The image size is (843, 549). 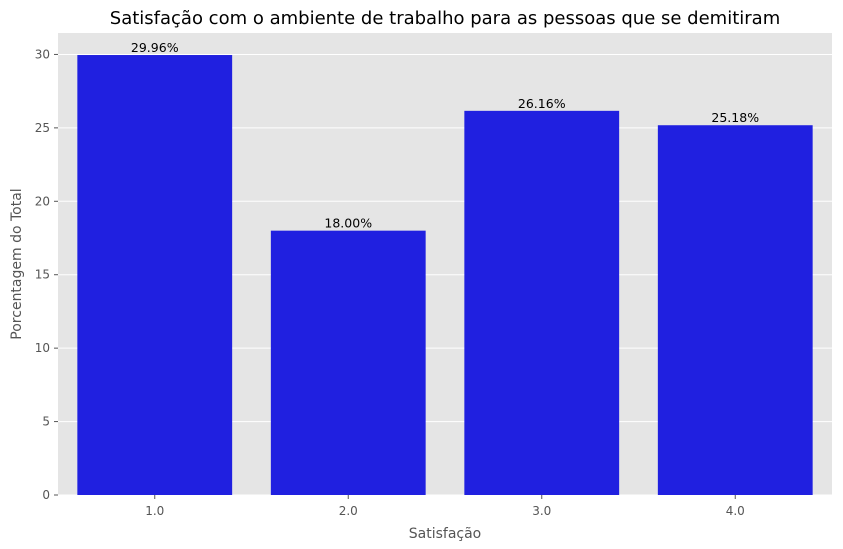 What do you see at coordinates (42, 201) in the screenshot?
I see `y-tick-label: 20` at bounding box center [42, 201].